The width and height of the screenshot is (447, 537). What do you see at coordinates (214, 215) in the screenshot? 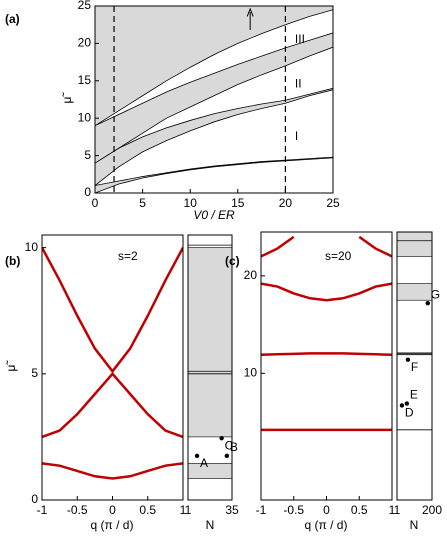
I see `x-axis-label: V0 / ER` at bounding box center [214, 215].